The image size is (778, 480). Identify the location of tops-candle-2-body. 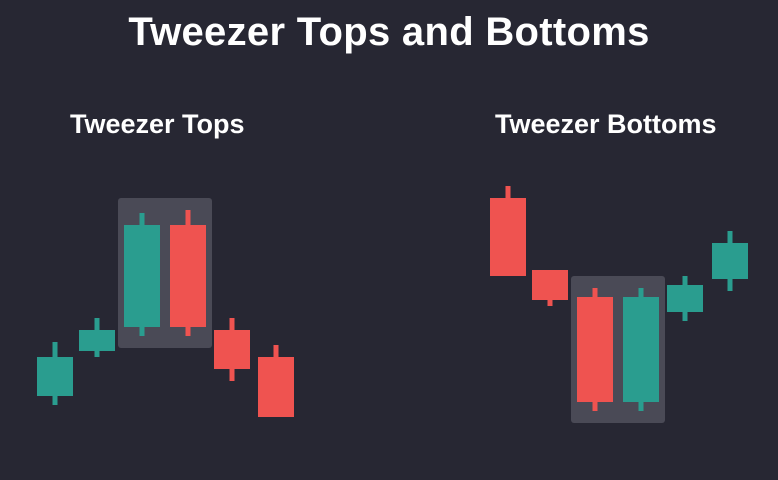
(97, 340).